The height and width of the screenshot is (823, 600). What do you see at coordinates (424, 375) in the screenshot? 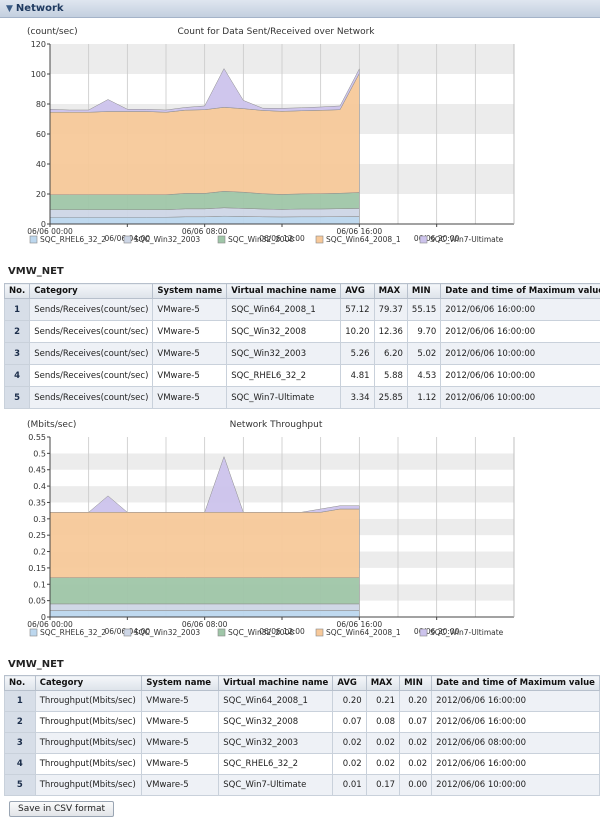
I see `table-cell: 4.53` at bounding box center [424, 375].